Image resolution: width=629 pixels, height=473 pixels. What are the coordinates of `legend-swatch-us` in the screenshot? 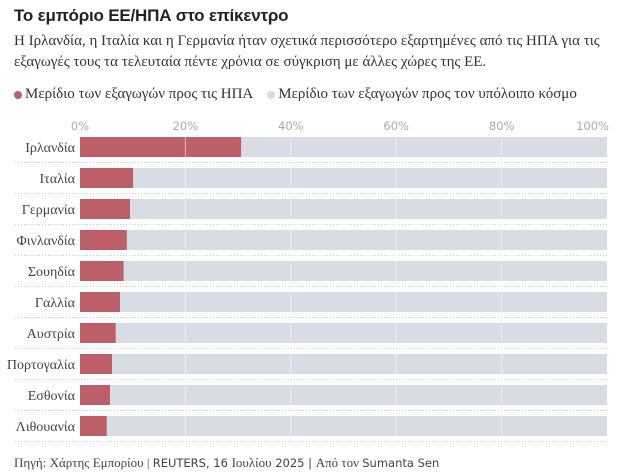 It's located at (18, 94).